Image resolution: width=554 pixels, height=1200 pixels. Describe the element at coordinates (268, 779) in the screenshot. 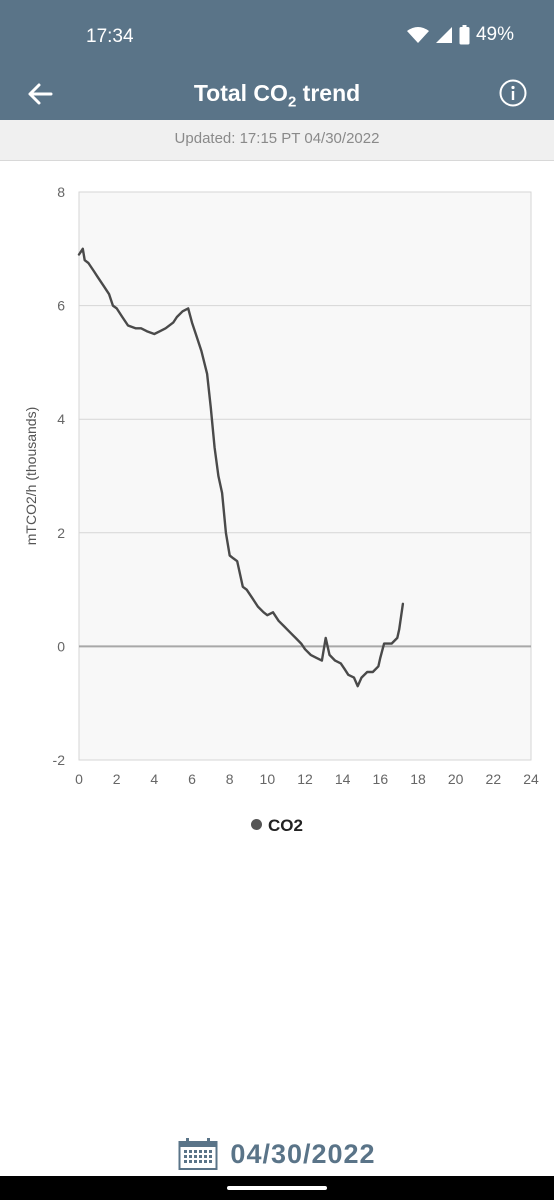

I see `x-tick-label: 10` at that location.